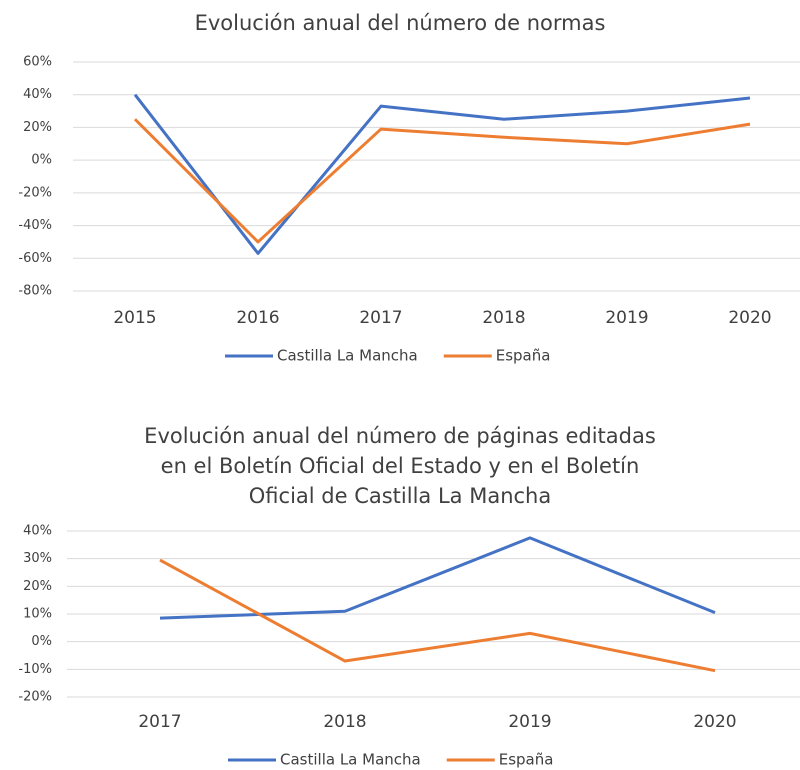 This screenshot has height=770, width=800. Describe the element at coordinates (400, 496) in the screenshot. I see `chart-title: Oficial de Castilla La Mancha` at that location.